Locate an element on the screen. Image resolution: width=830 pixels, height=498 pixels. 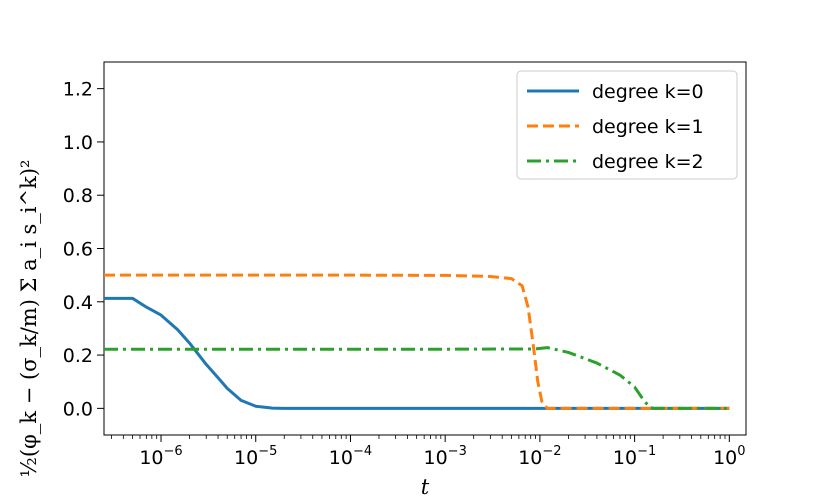
y-axis-label-text: ½(φ_k − (σ_k/m) Σ a_i s_i^k)² is located at coordinates (29, 319).